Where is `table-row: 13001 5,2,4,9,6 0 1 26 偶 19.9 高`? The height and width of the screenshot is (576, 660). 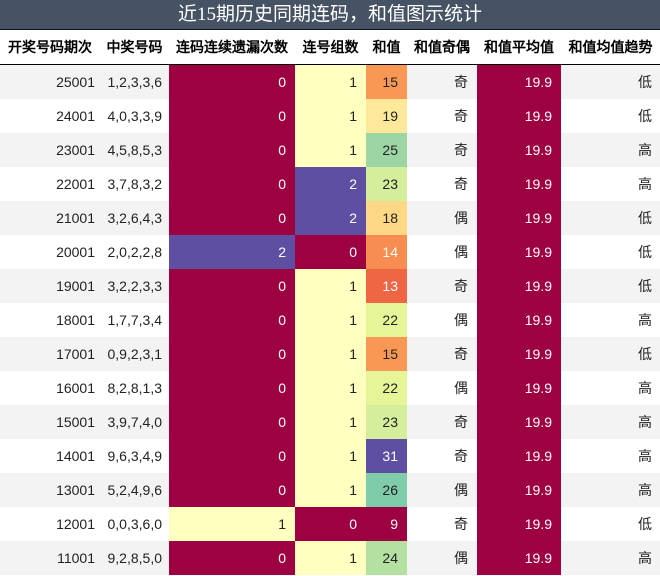 table-row: 13001 5,2,4,9,6 0 1 26 偶 19.9 高 is located at coordinates (330, 489).